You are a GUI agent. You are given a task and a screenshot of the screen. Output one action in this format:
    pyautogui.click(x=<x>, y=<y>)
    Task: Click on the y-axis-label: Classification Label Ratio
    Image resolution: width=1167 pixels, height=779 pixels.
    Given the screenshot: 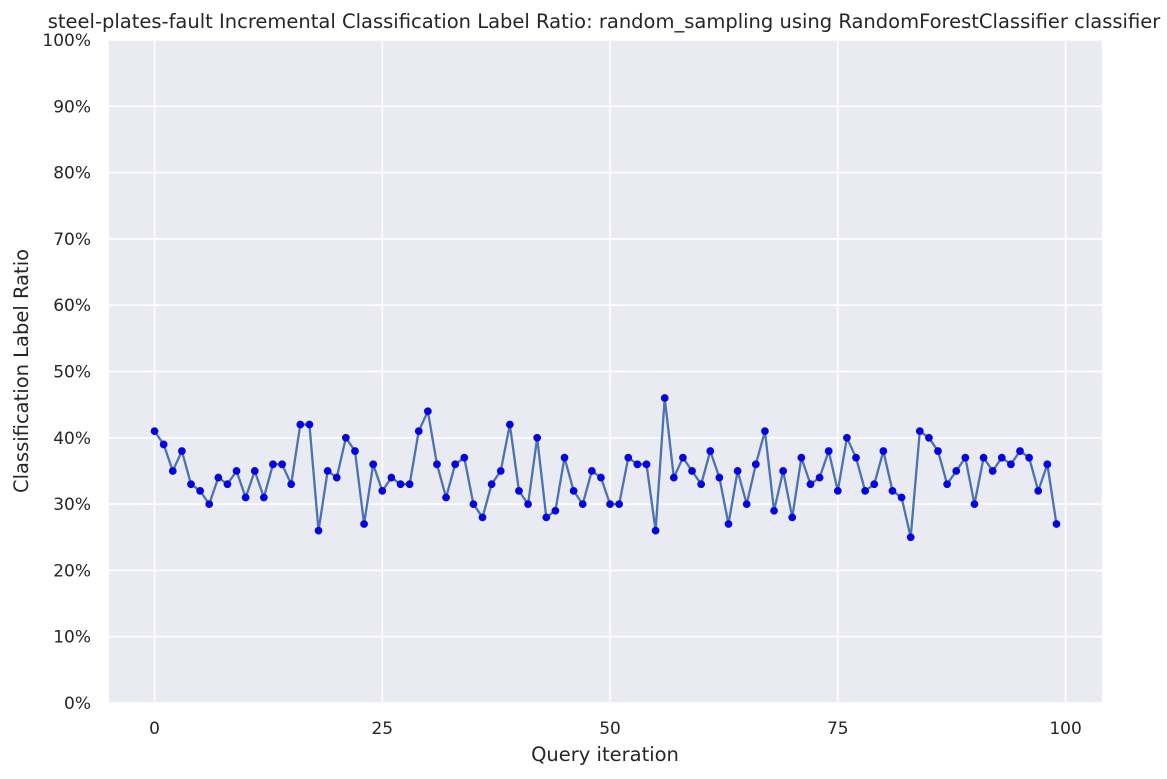 What is the action you would take?
    pyautogui.click(x=21, y=371)
    